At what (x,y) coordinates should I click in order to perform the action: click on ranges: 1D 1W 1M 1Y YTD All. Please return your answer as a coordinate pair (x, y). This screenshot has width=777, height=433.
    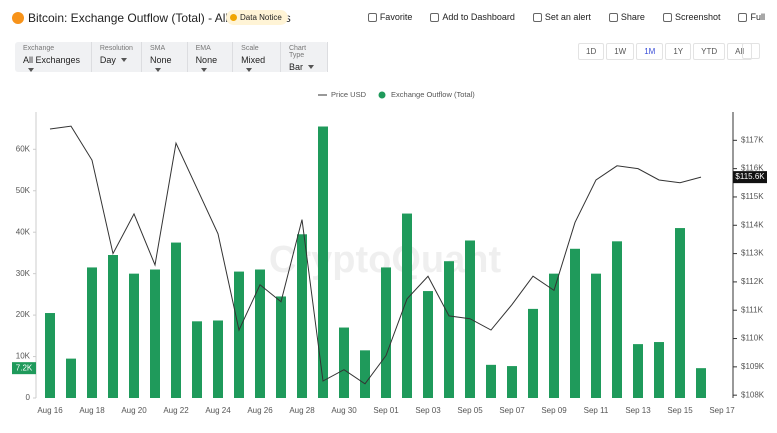
    Looking at the image, I should click on (665, 51).